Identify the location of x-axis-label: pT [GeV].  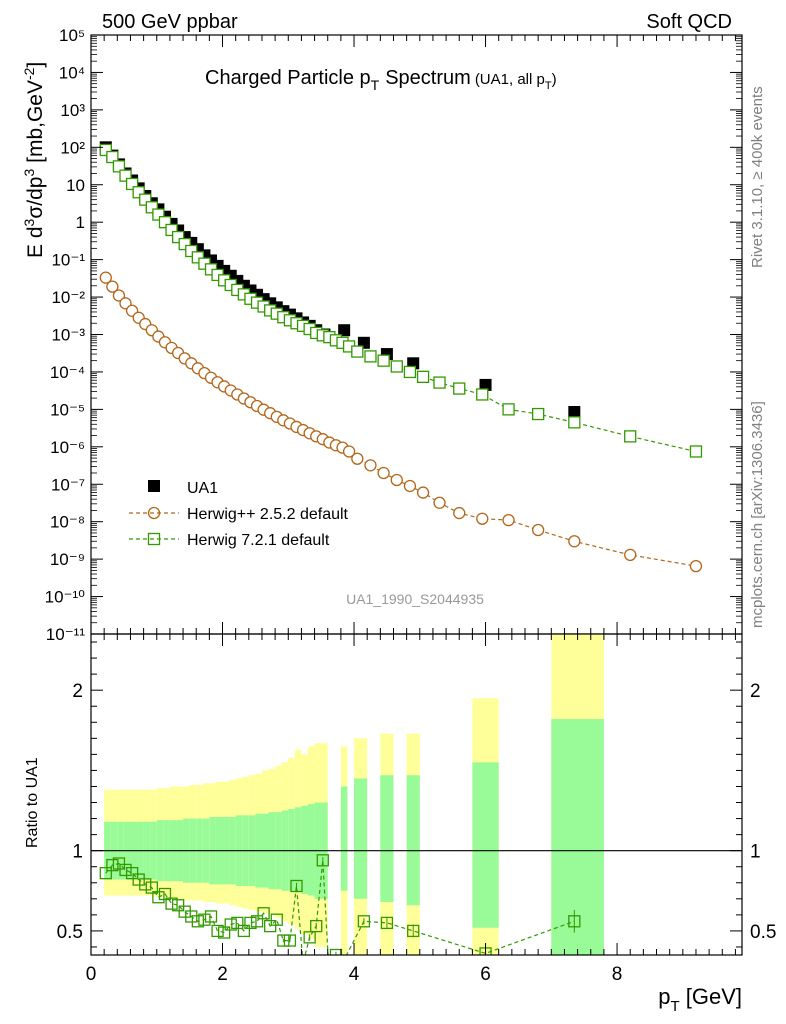
(700, 999).